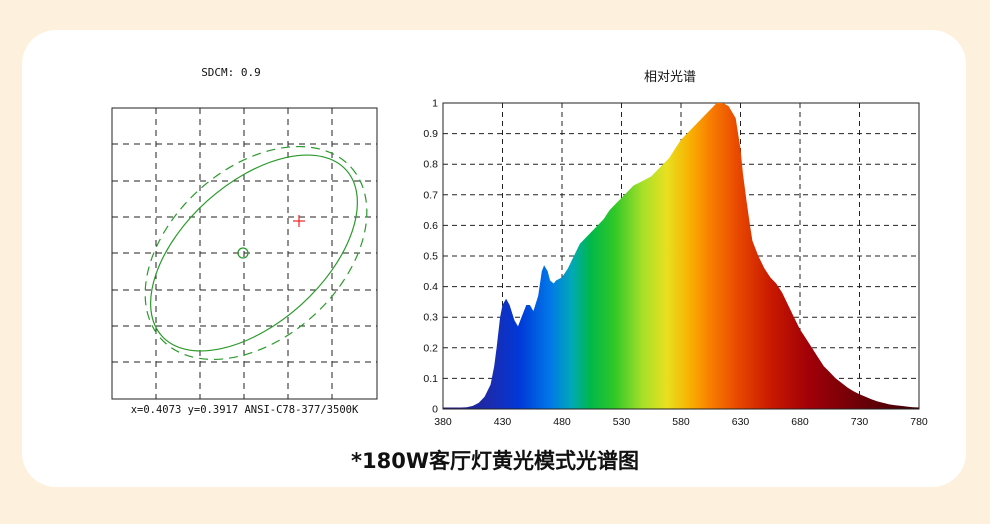 Image resolution: width=990 pixels, height=524 pixels. Describe the element at coordinates (669, 77) in the screenshot. I see `spectrum-title: 相对光谱` at that location.